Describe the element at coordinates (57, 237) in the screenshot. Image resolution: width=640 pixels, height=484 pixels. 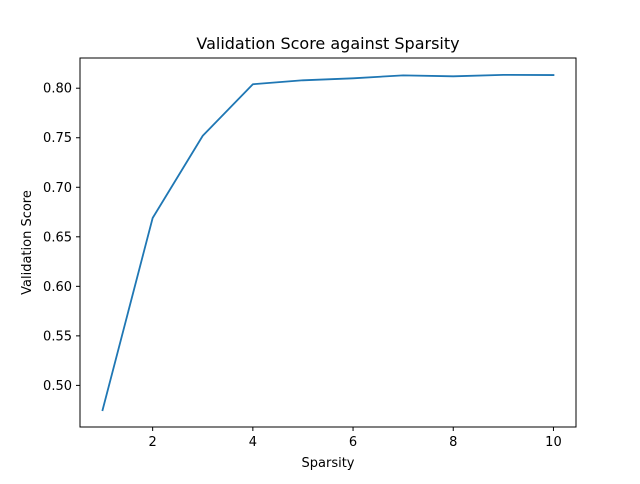
I see `y-tick-label: 0.65` at that location.